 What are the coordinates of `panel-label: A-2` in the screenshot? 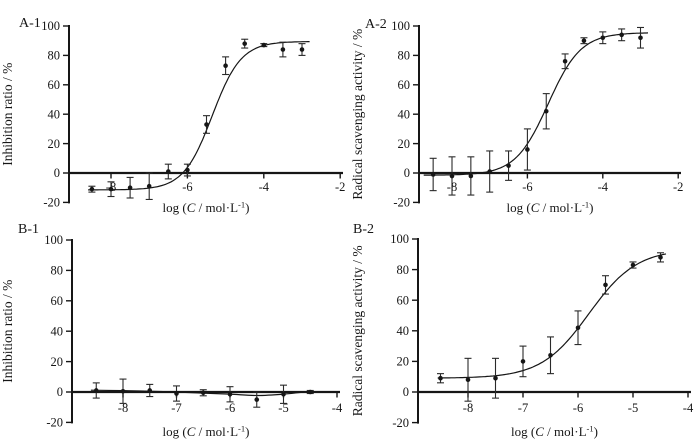 It's located at (376, 24).